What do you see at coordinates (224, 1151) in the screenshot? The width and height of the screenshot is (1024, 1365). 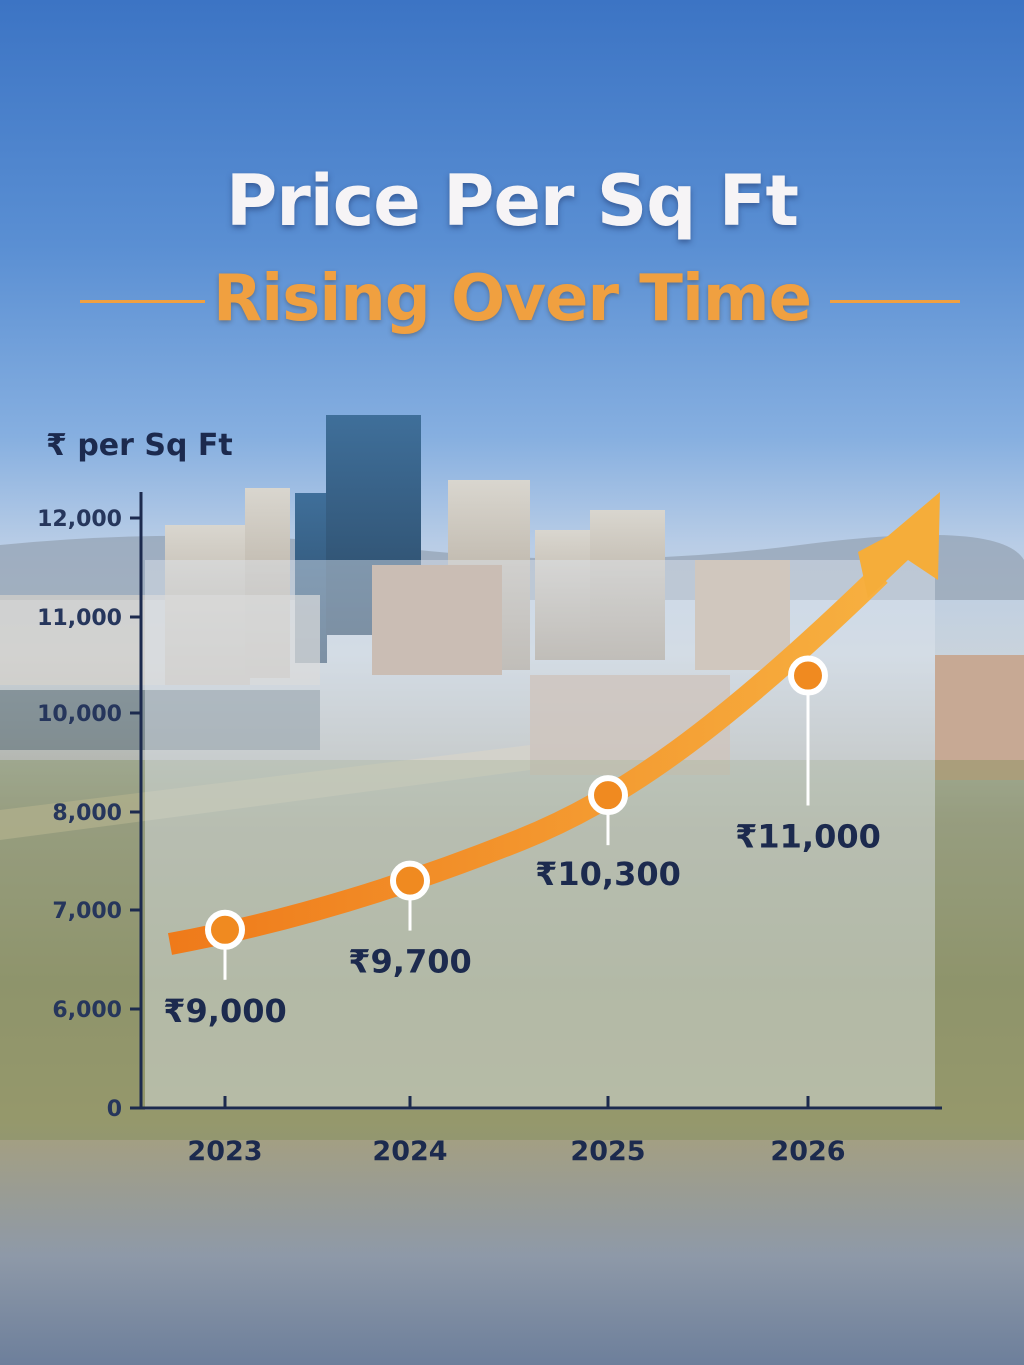 I see `x-tick-label: 2023` at bounding box center [224, 1151].